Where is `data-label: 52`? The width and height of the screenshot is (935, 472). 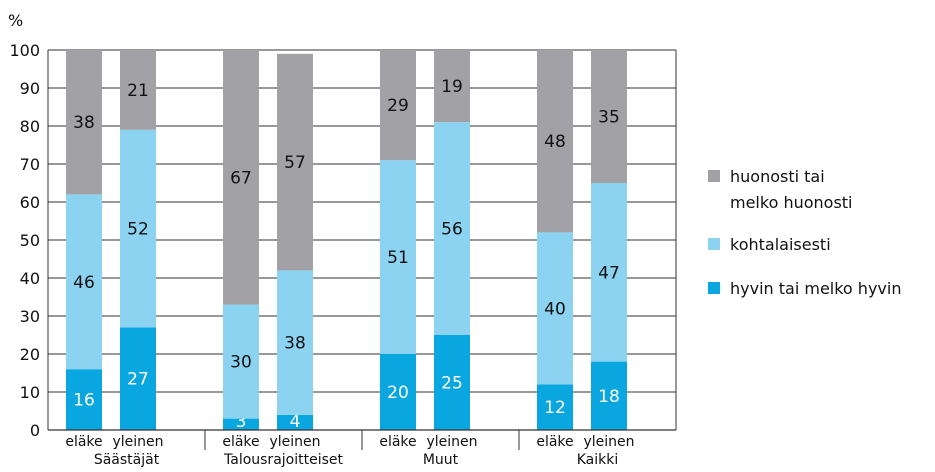
data-label: 52 is located at coordinates (138, 230).